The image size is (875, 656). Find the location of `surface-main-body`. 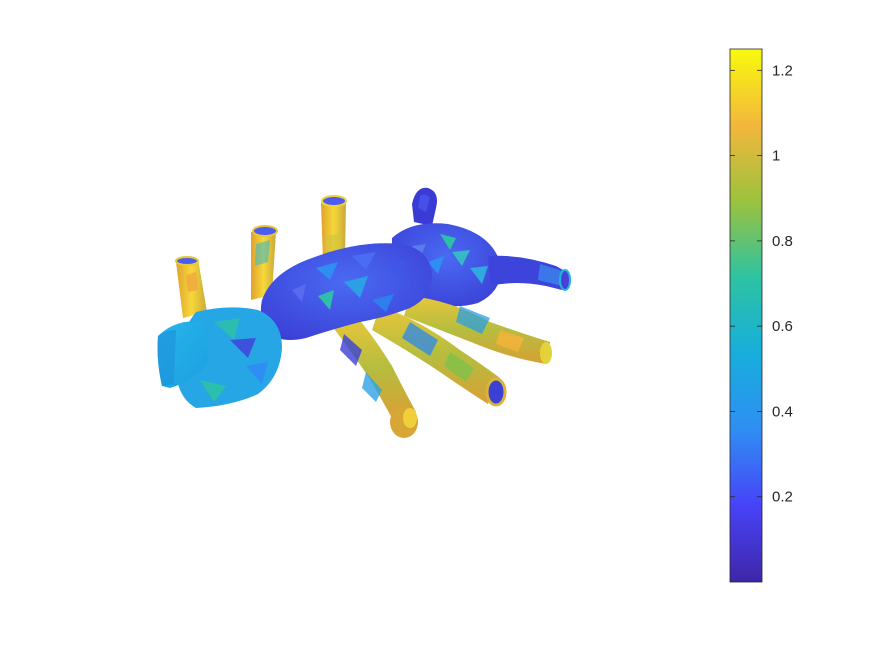

surface-main-body is located at coordinates (346, 291).